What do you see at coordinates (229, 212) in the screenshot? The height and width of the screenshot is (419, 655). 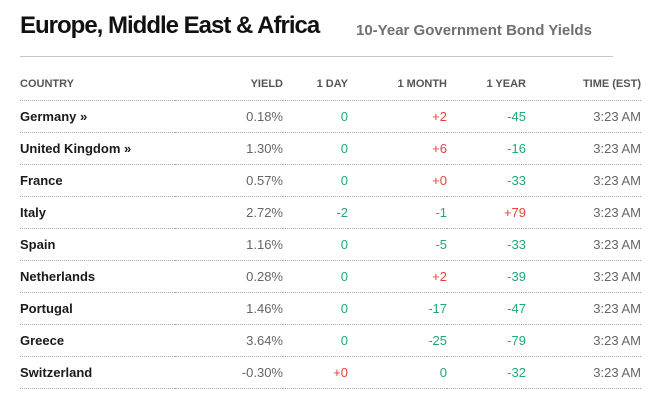 I see `yield-value: 2.72%` at bounding box center [229, 212].